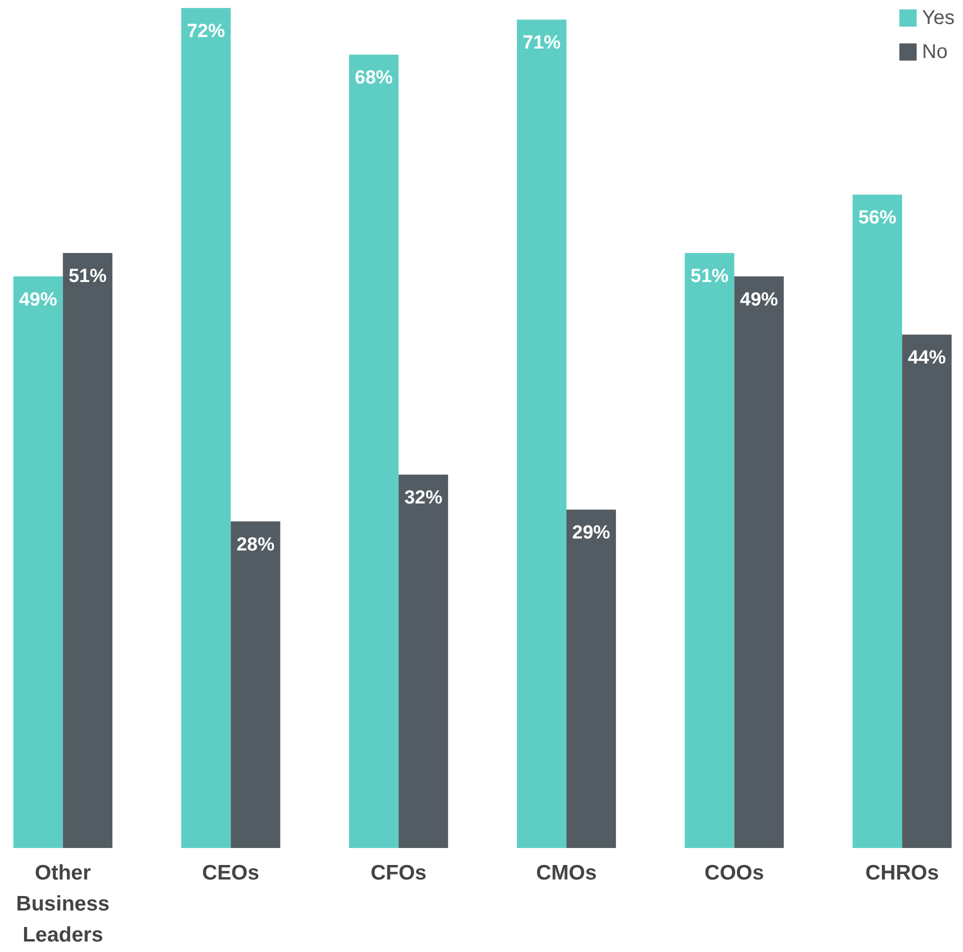 Image resolution: width=963 pixels, height=952 pixels. I want to click on x-tick-label: CEOs, so click(231, 873).